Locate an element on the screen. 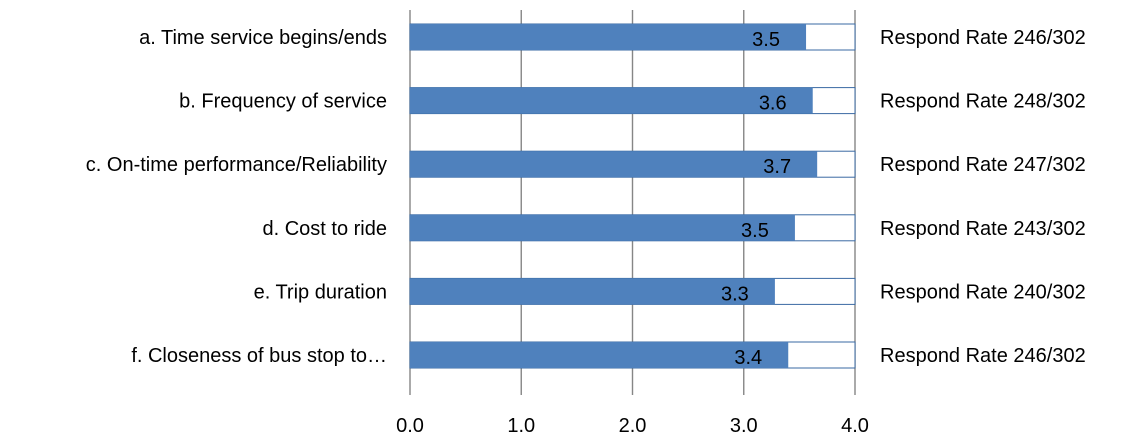  x-tick-label: 4.0 is located at coordinates (855, 426).